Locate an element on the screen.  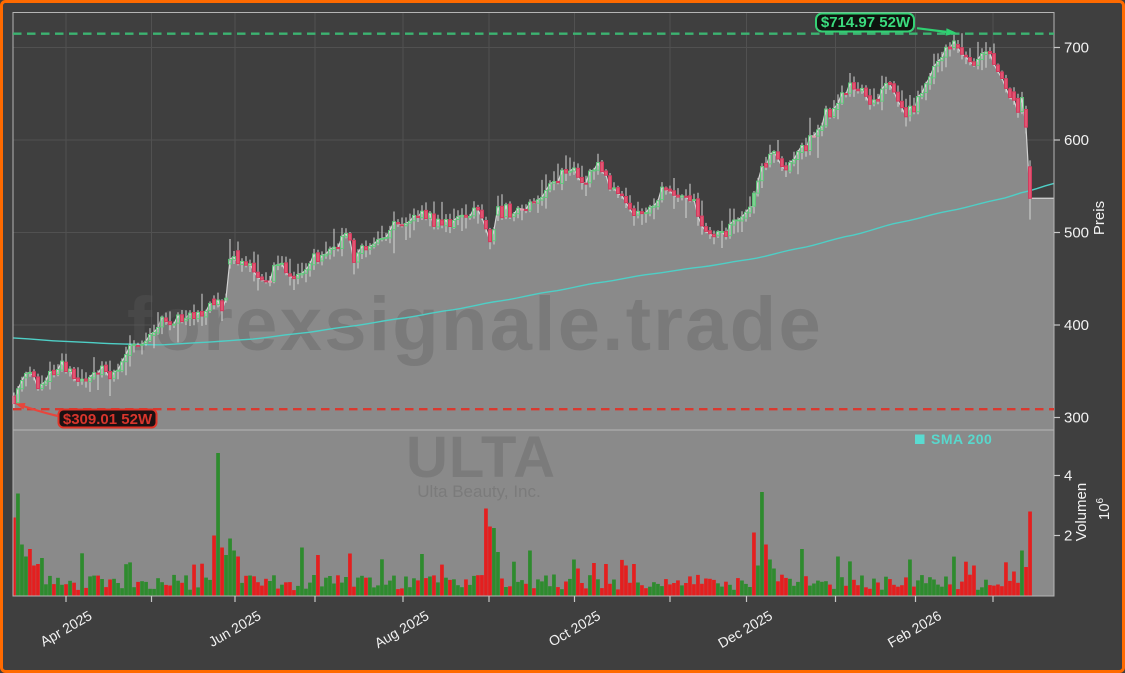
svg-text: 300 is located at coordinates (1076, 418).